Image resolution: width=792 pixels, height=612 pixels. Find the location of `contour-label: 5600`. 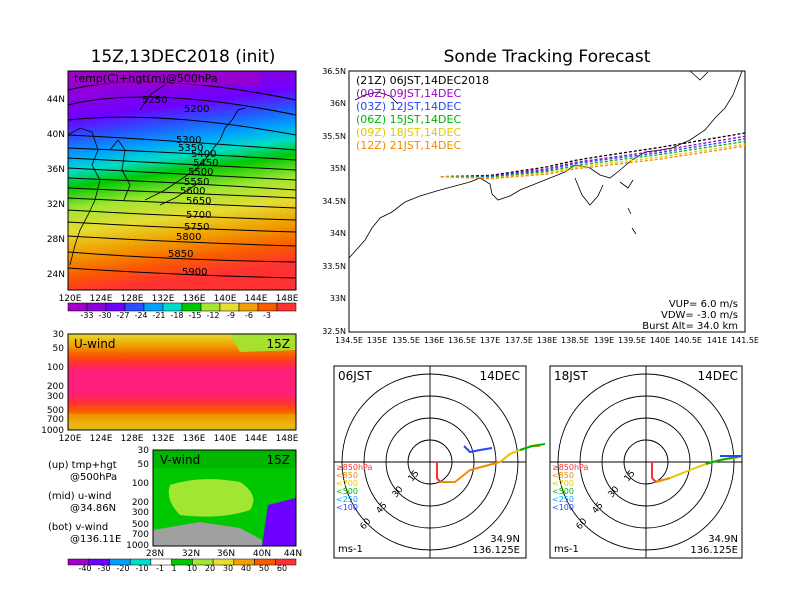

contour-label: 5600 is located at coordinates (192, 191).